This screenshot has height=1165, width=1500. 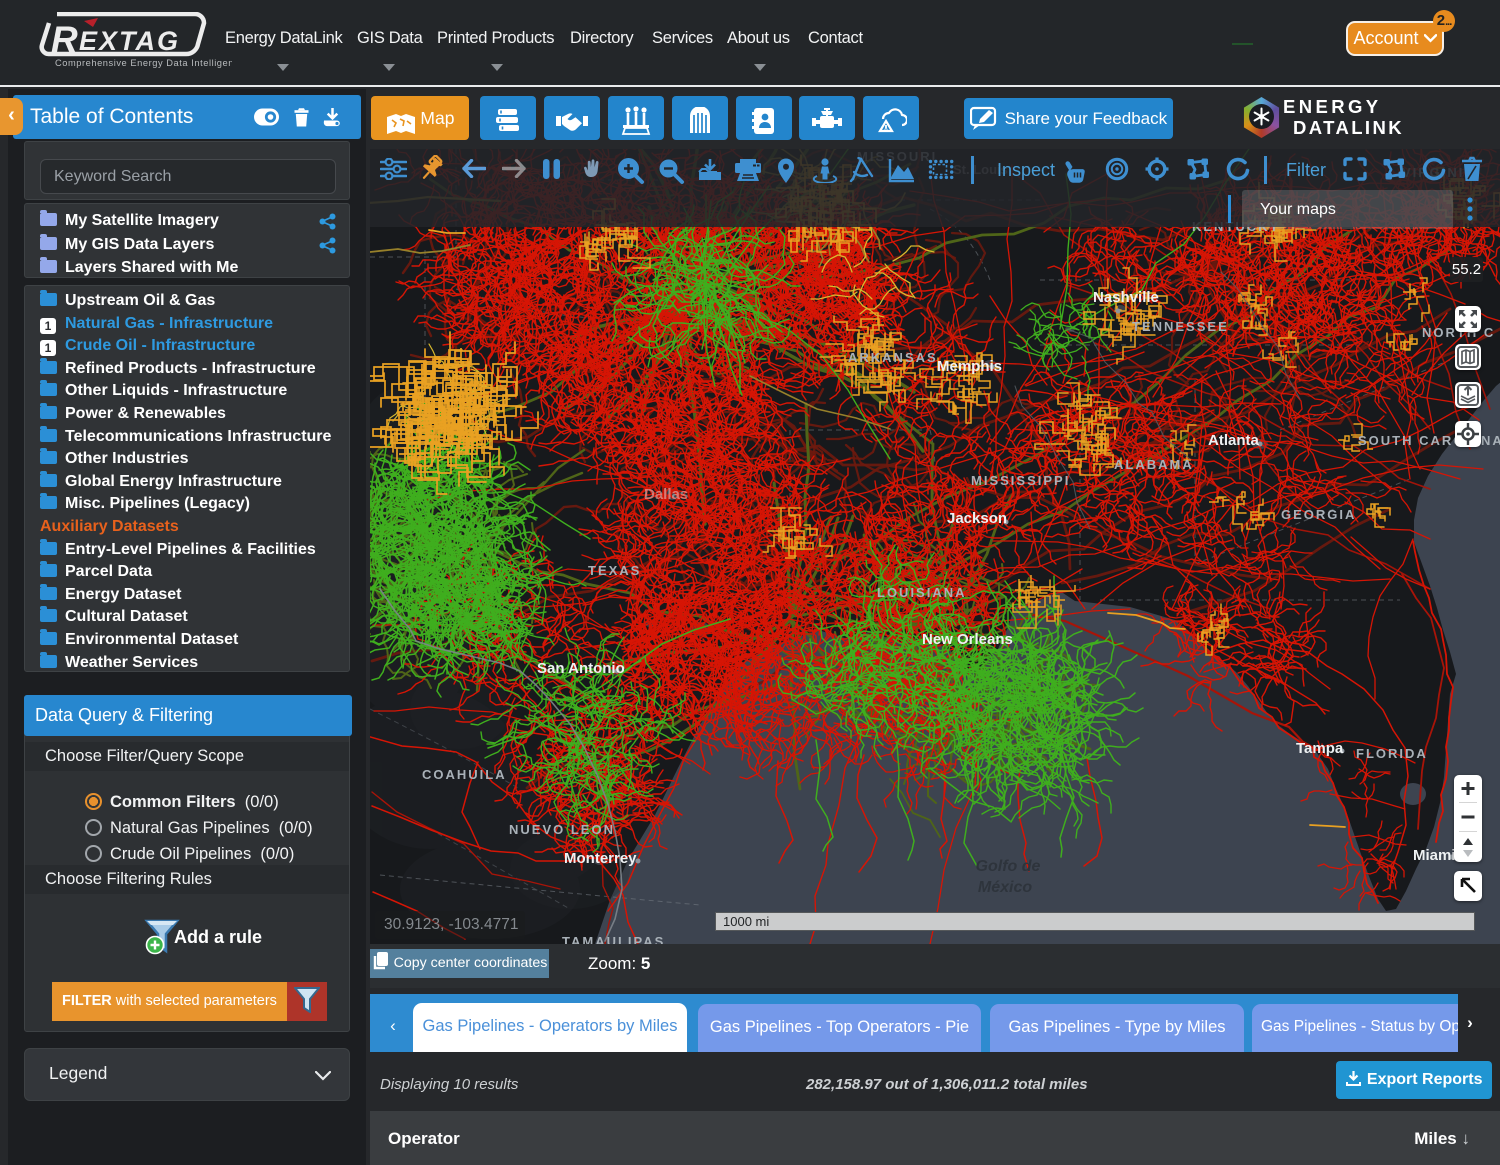 I want to click on svg-text: Tampa, so click(x=1320, y=748).